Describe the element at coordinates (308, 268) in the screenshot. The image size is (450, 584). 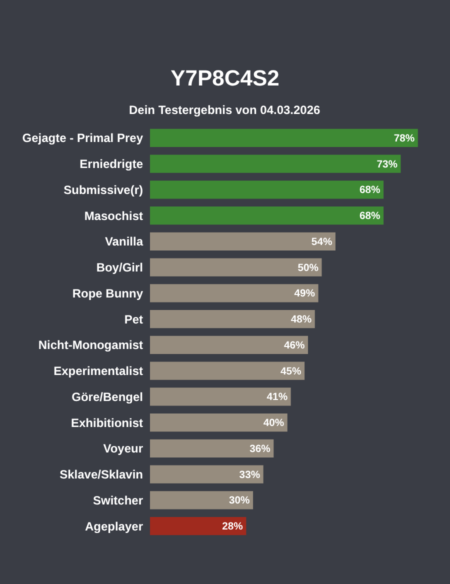
I see `data-label: 50%` at that location.